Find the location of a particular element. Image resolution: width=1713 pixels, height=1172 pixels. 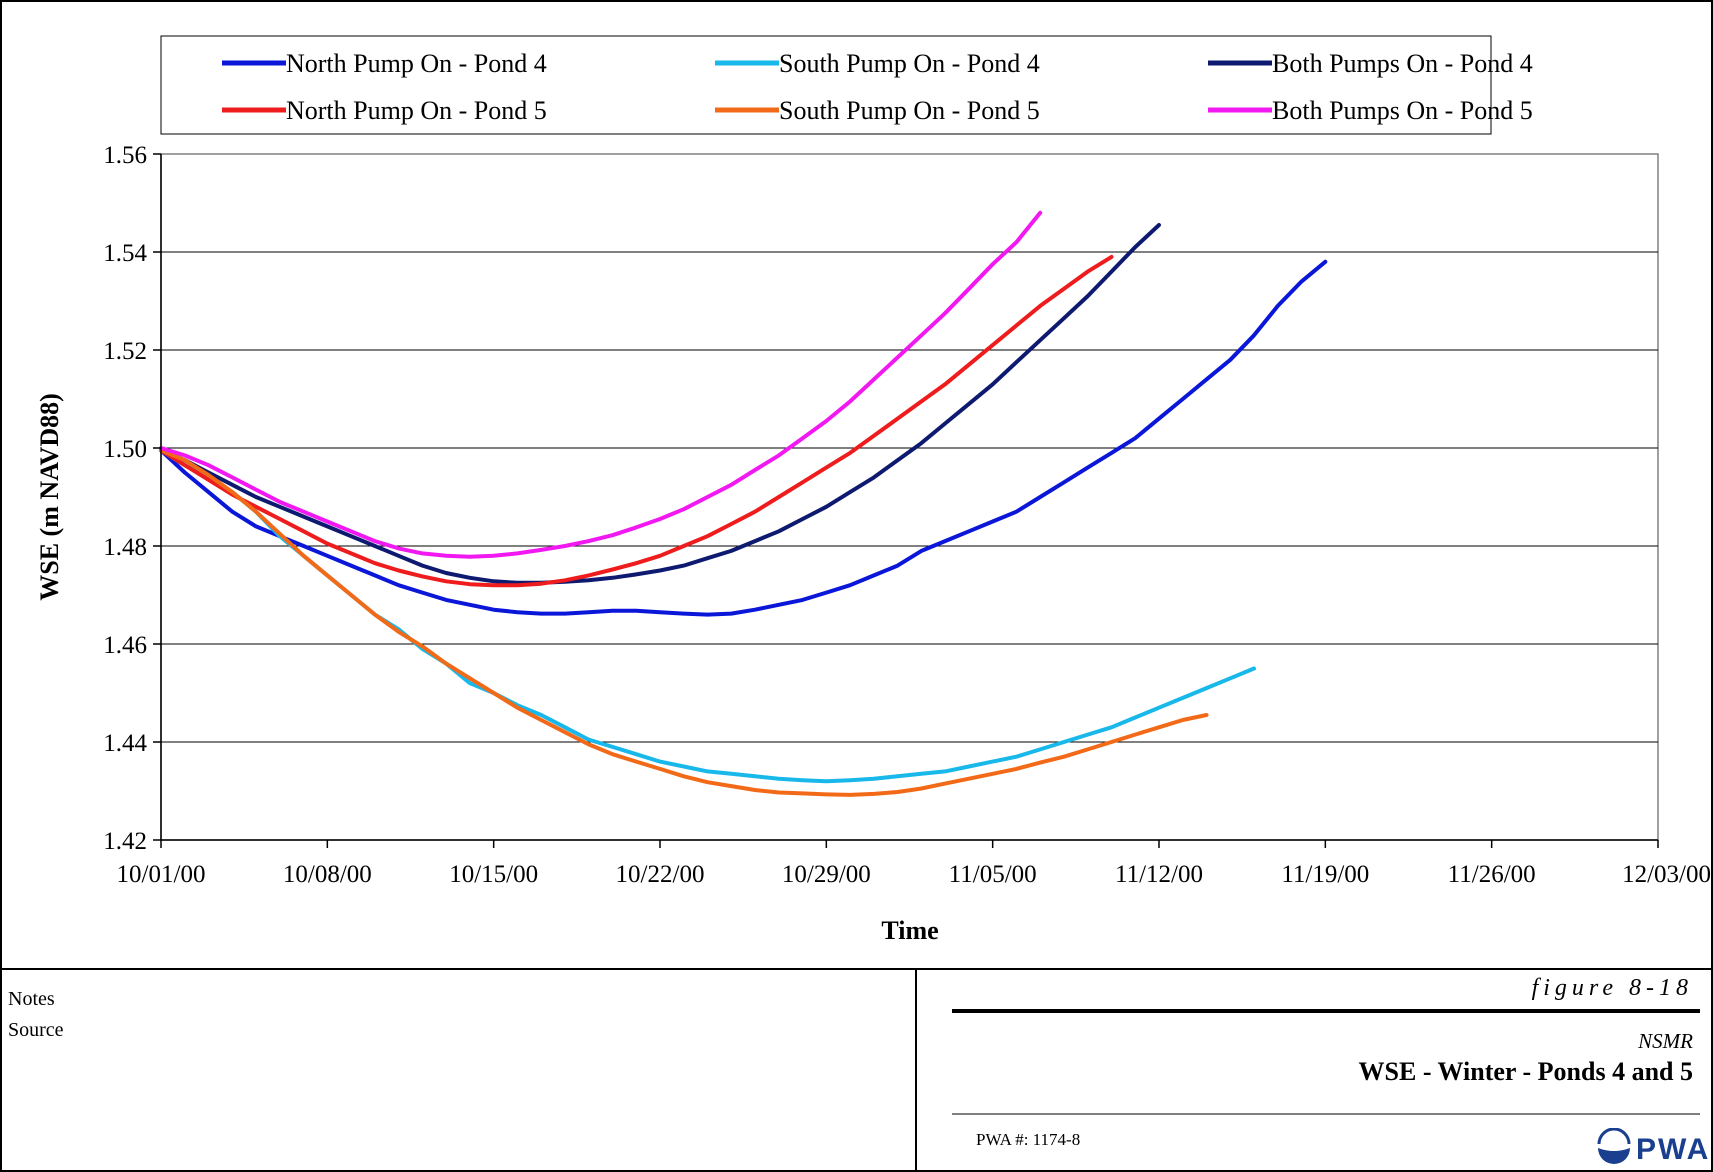

y-tick-label: 1.54 is located at coordinates (125, 253).